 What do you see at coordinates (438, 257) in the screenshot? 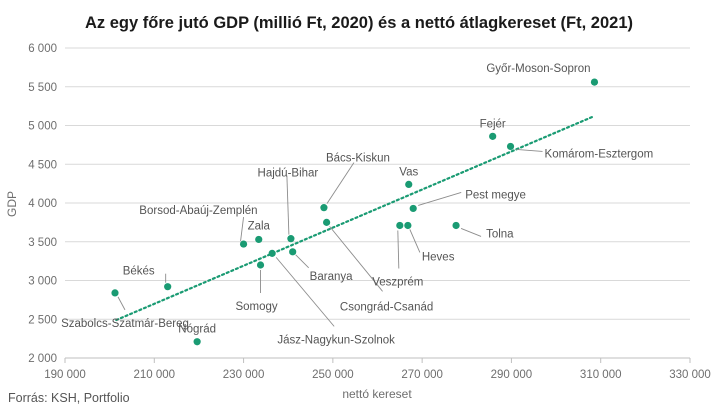
I see `data-label: Heves` at bounding box center [438, 257].